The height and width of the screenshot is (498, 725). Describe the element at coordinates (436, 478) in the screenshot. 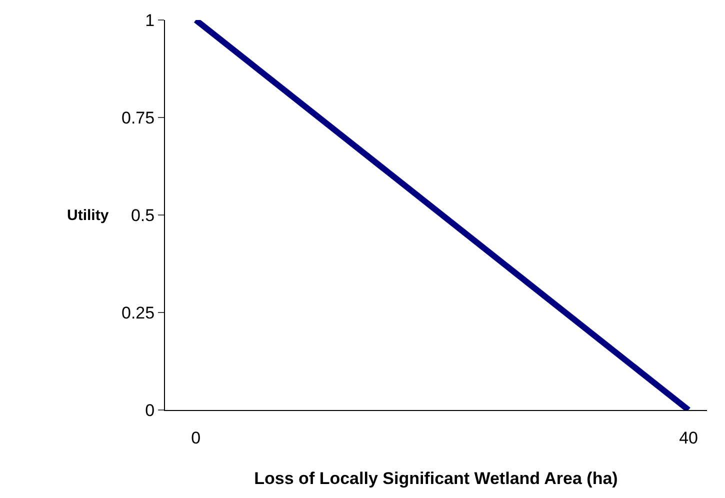

I see `x-axis-title: Loss of Locally Significant Wetland Area (ha)` at that location.